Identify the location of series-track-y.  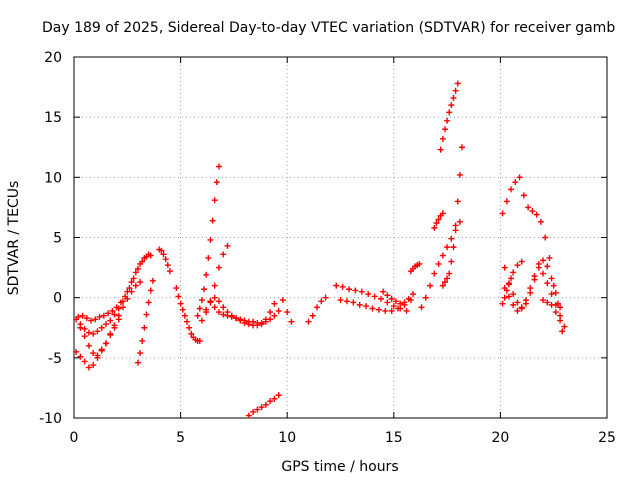
(532, 285).